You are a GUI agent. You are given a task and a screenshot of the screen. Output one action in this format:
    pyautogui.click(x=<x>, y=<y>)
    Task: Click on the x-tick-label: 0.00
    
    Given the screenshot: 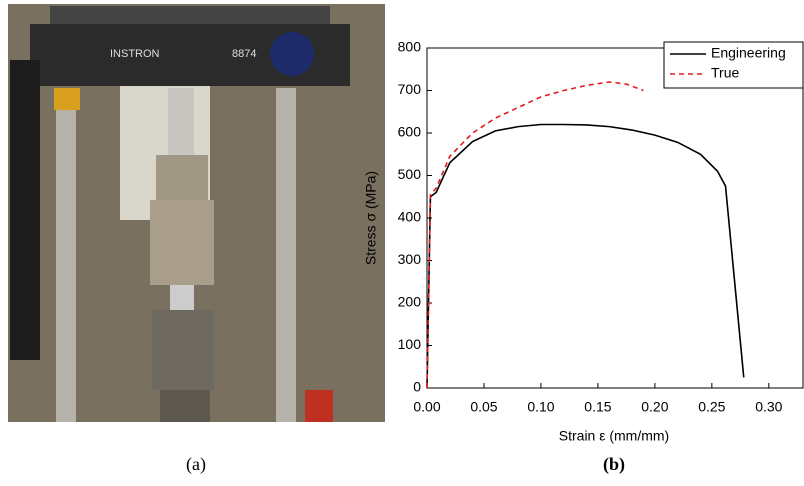 What is the action you would take?
    pyautogui.click(x=426, y=407)
    